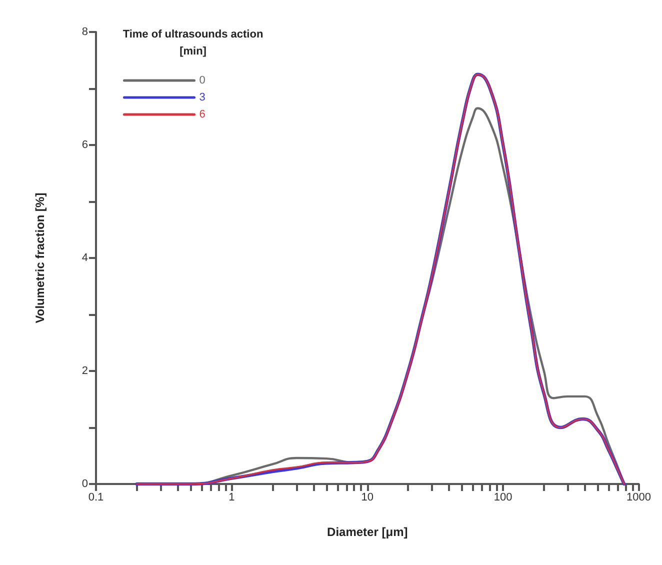  What do you see at coordinates (202, 98) in the screenshot?
I see `text: 3` at bounding box center [202, 98].